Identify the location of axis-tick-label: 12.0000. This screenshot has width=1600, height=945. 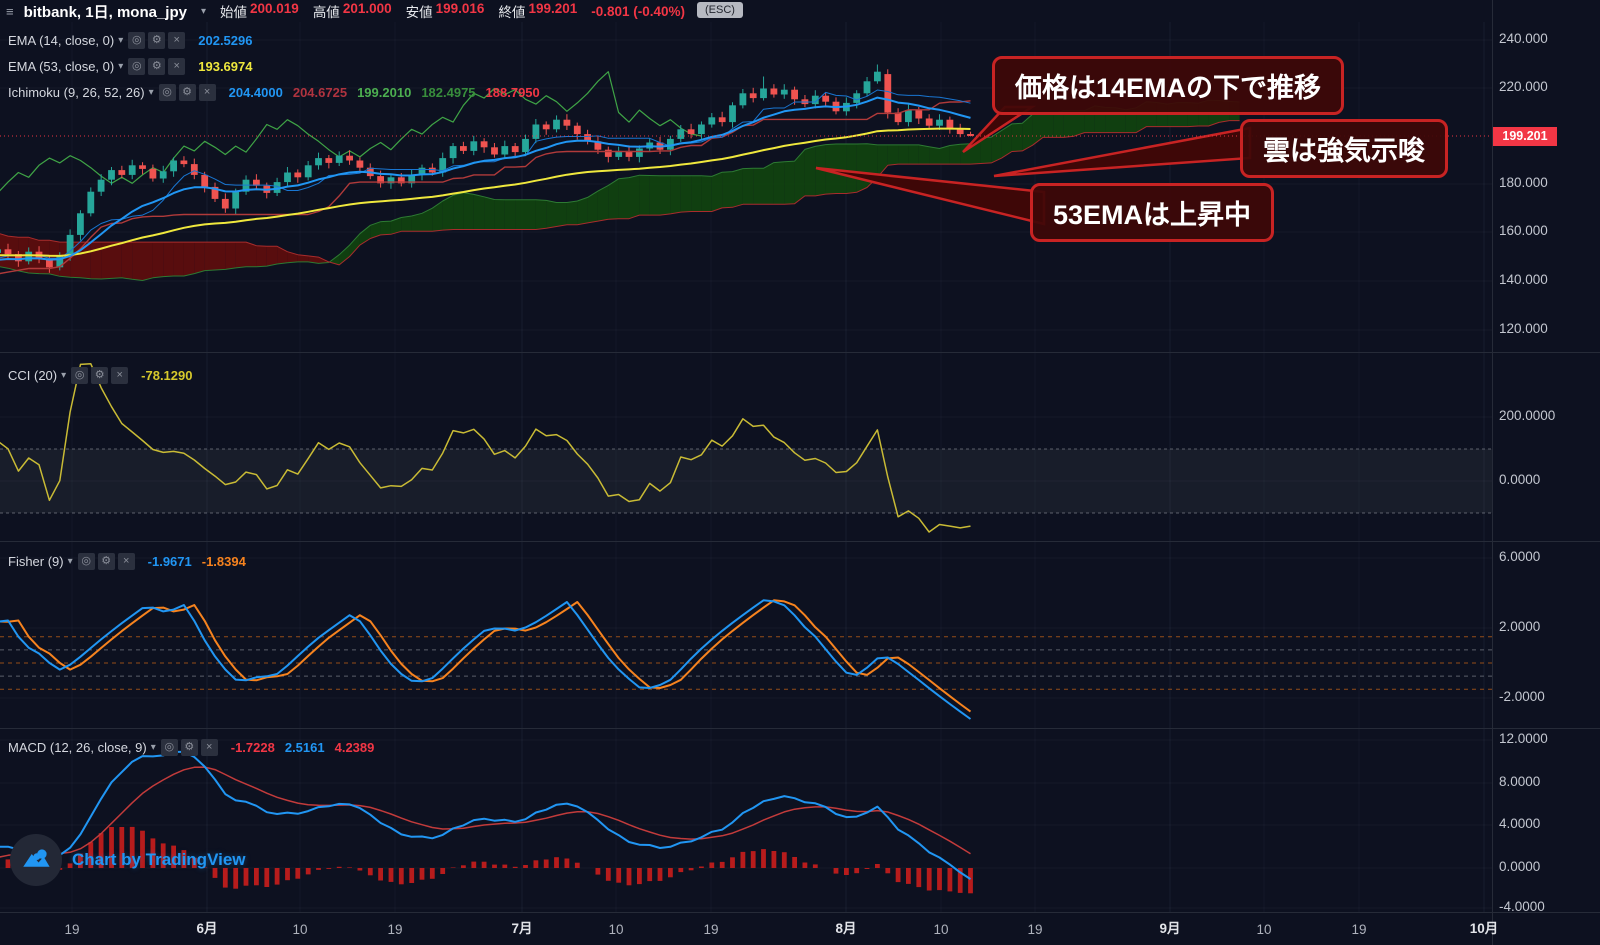
(1523, 738).